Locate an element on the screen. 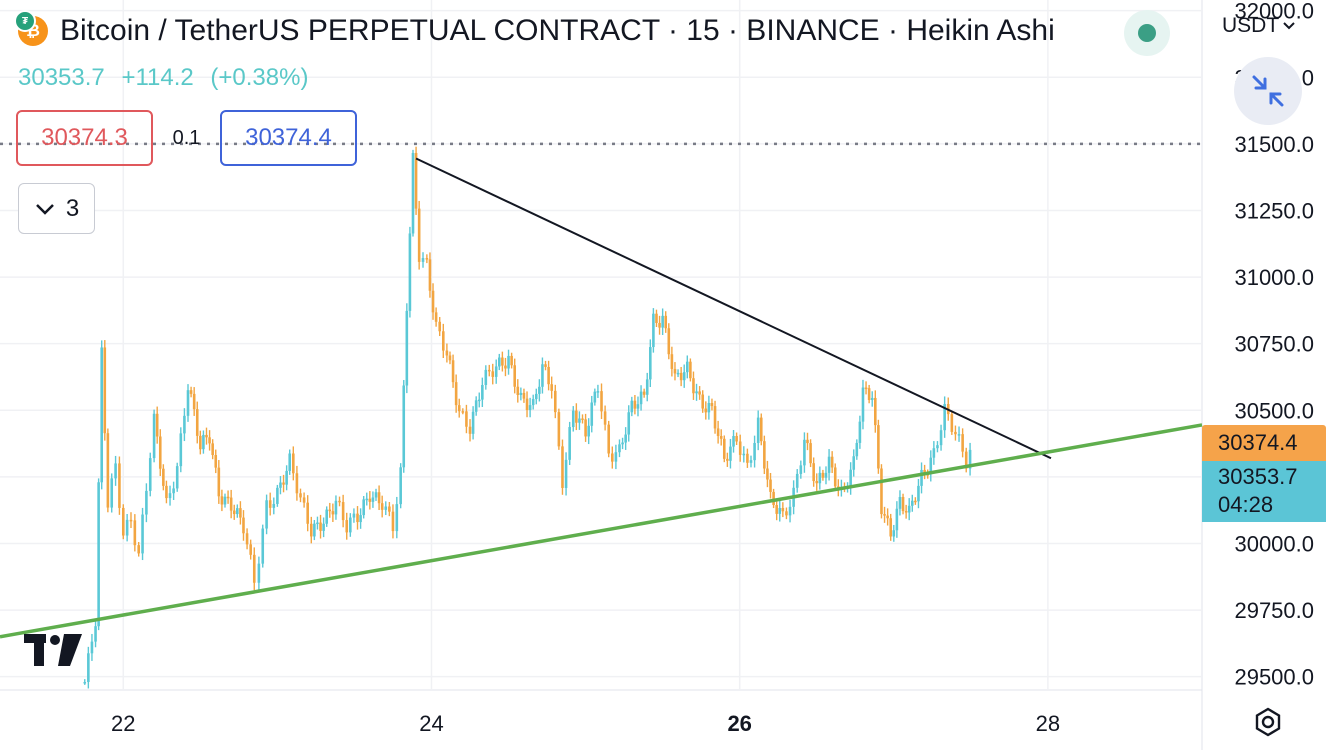  indicator-count: 3 is located at coordinates (72, 208).